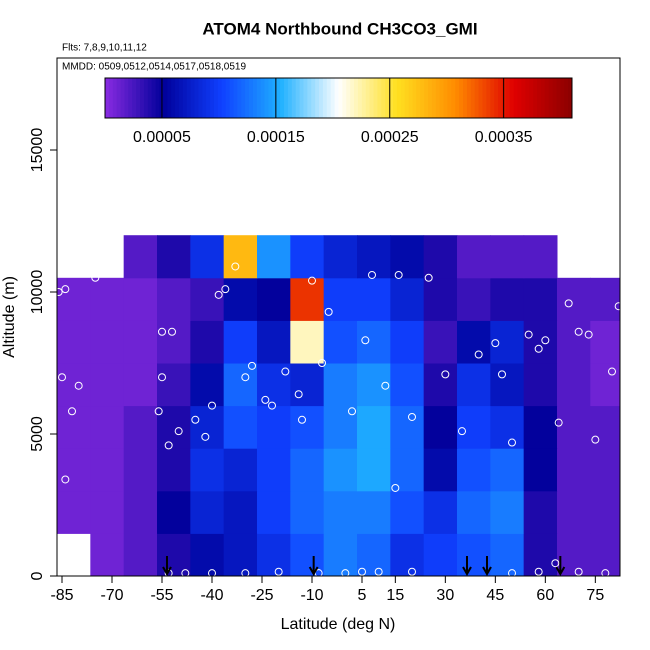  Describe the element at coordinates (560, 566) in the screenshot. I see `arrow` at that location.